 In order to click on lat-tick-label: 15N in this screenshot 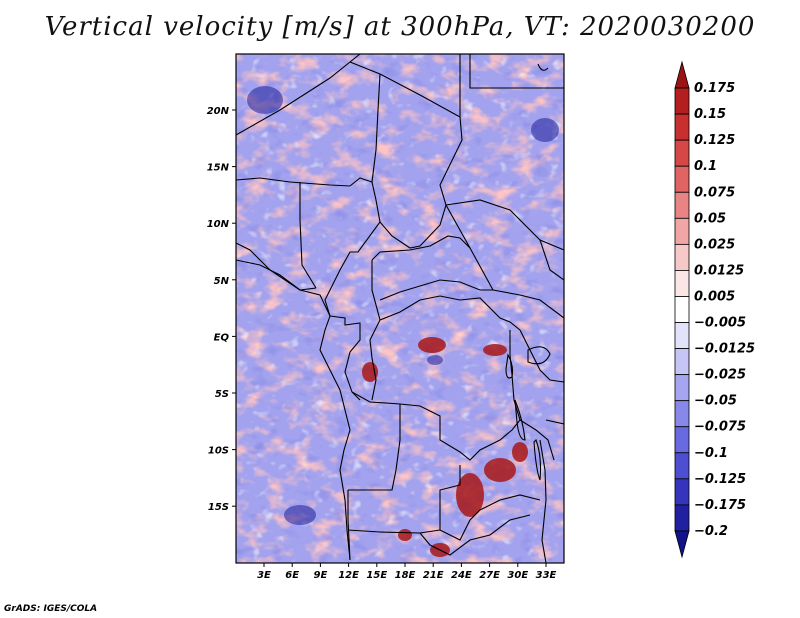, I will do `click(218, 168)`.